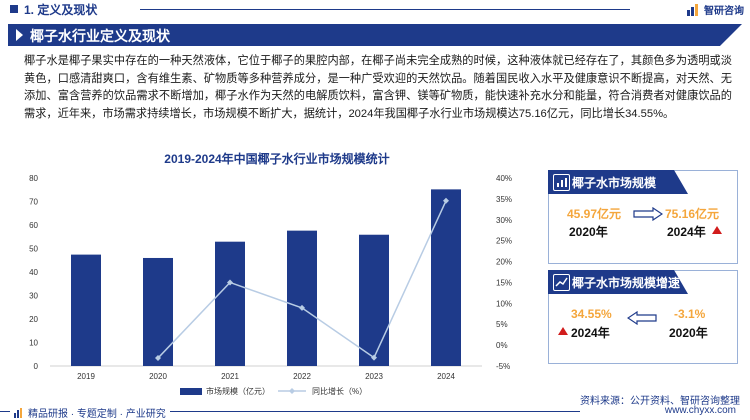  I want to click on footer-logo-icon, so click(18, 412).